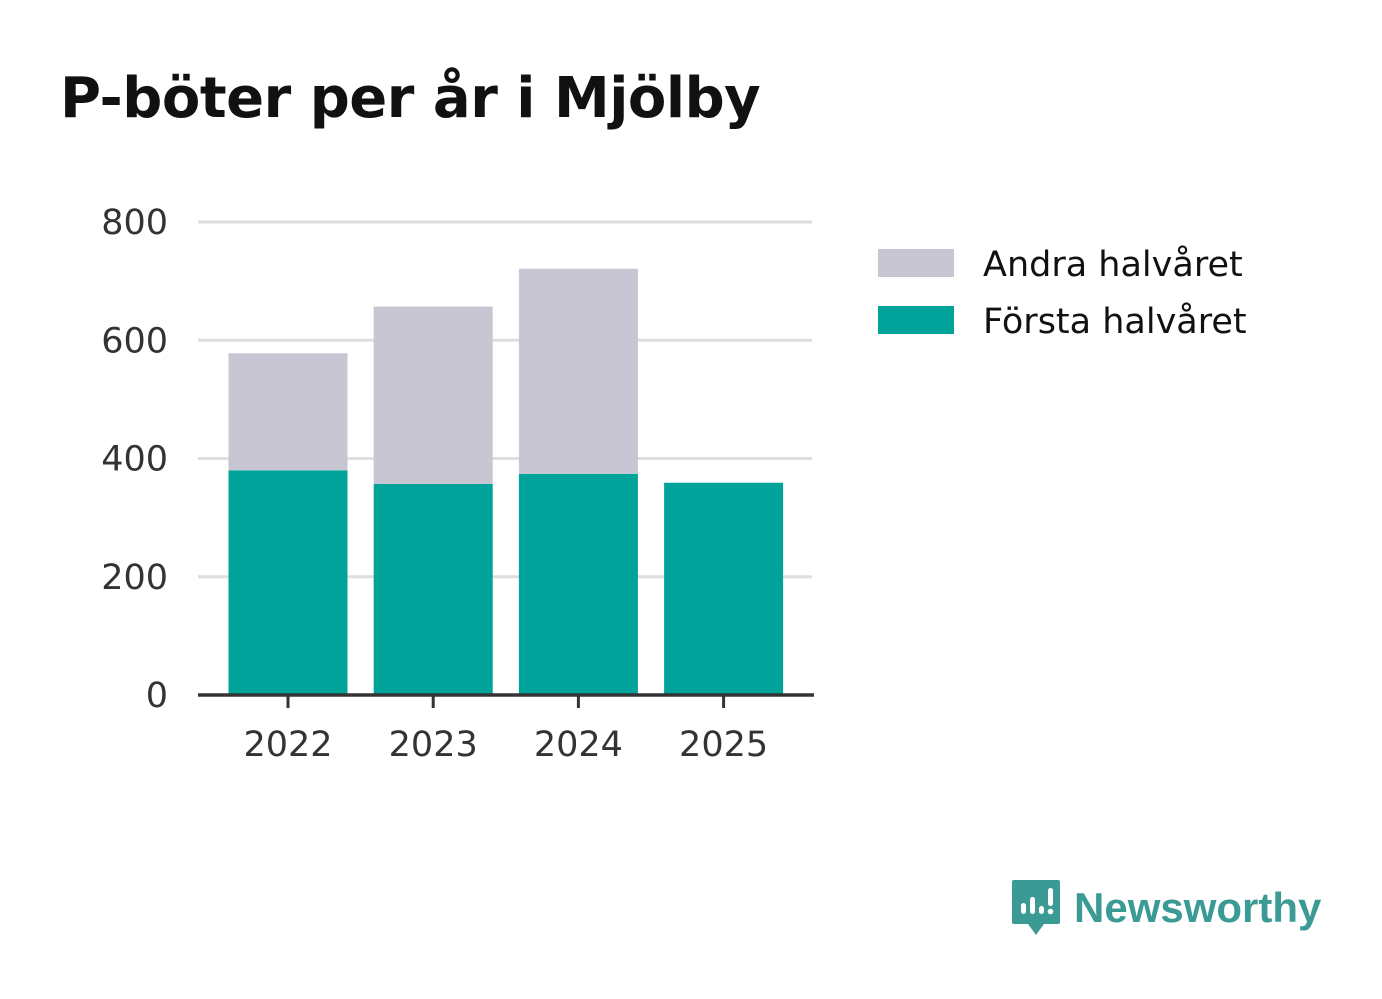 The image size is (1382, 999). What do you see at coordinates (134, 578) in the screenshot?
I see `y-tick-label-200: 200` at bounding box center [134, 578].